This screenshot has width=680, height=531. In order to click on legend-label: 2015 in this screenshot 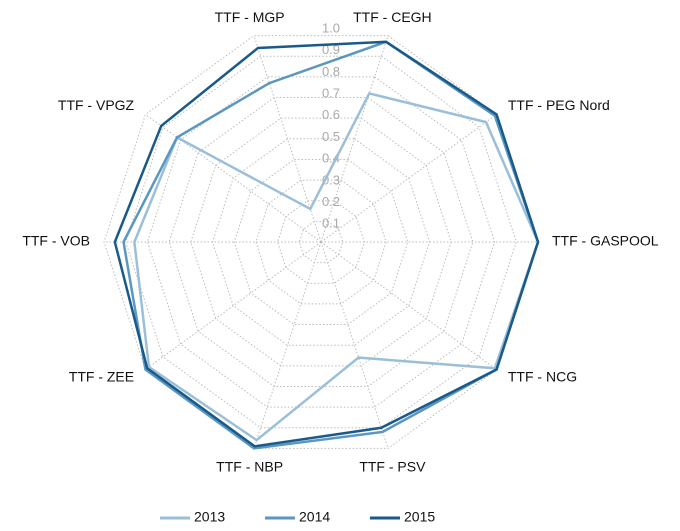, I will do `click(419, 517)`.